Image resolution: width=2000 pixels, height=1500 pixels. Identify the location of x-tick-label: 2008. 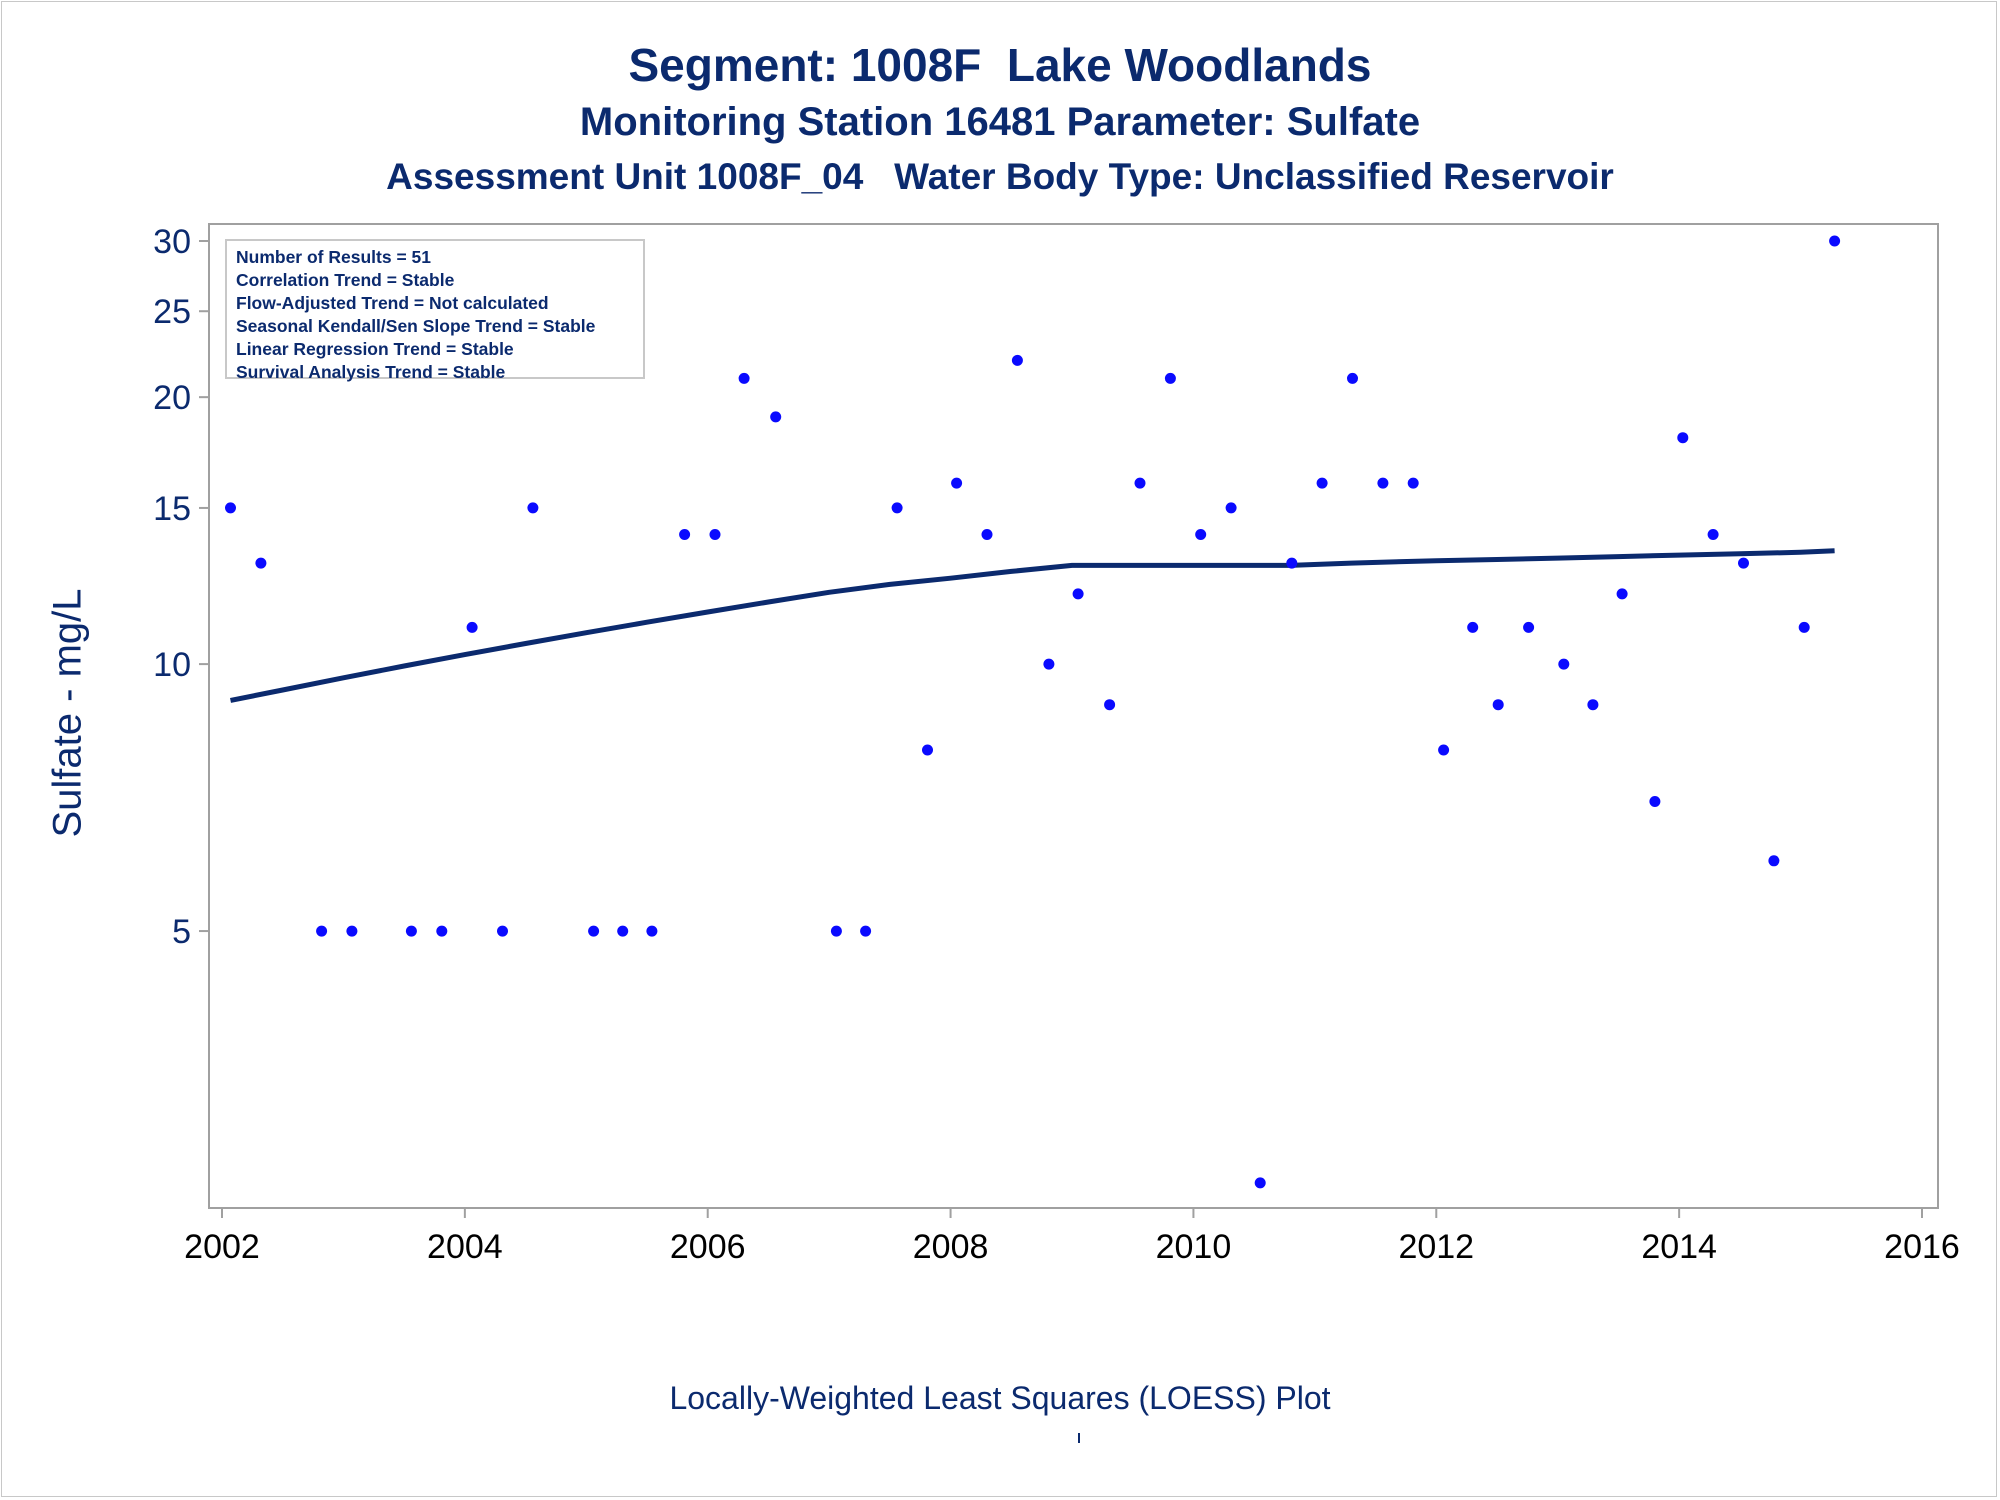
(951, 1247).